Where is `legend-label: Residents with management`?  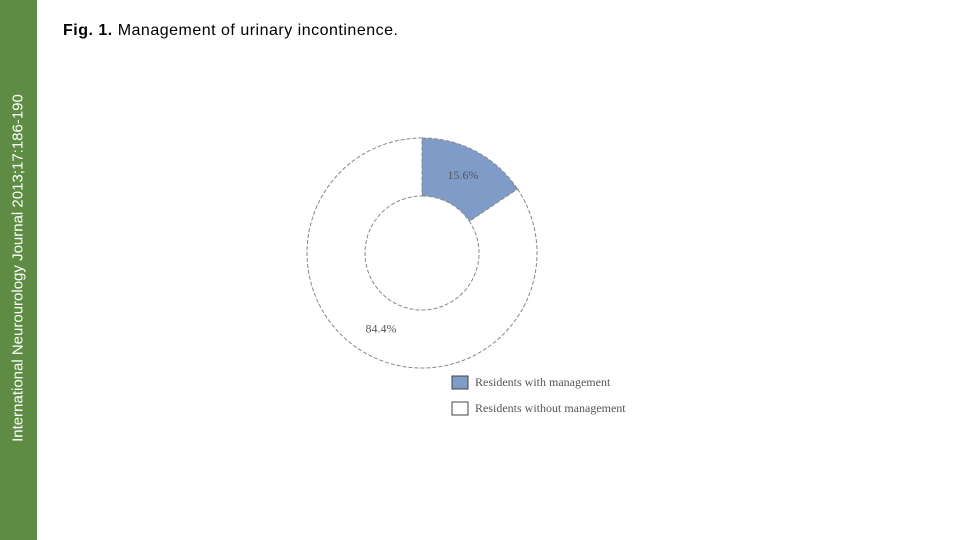
legend-label: Residents with management is located at coordinates (543, 382).